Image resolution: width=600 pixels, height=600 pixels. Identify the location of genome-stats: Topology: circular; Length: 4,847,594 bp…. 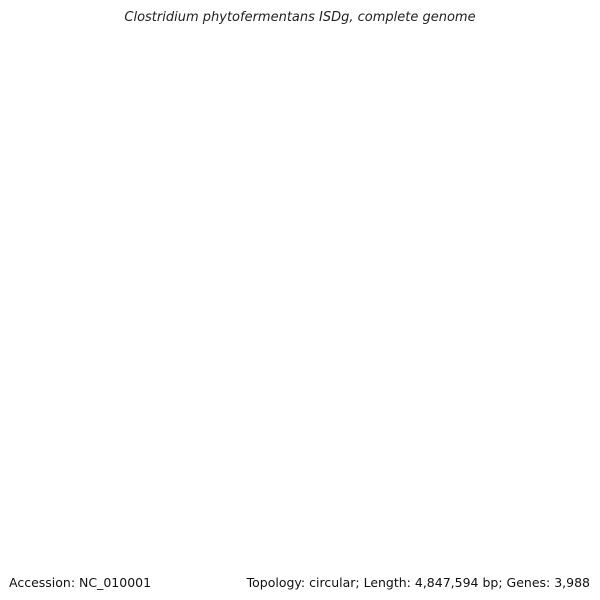
(418, 582).